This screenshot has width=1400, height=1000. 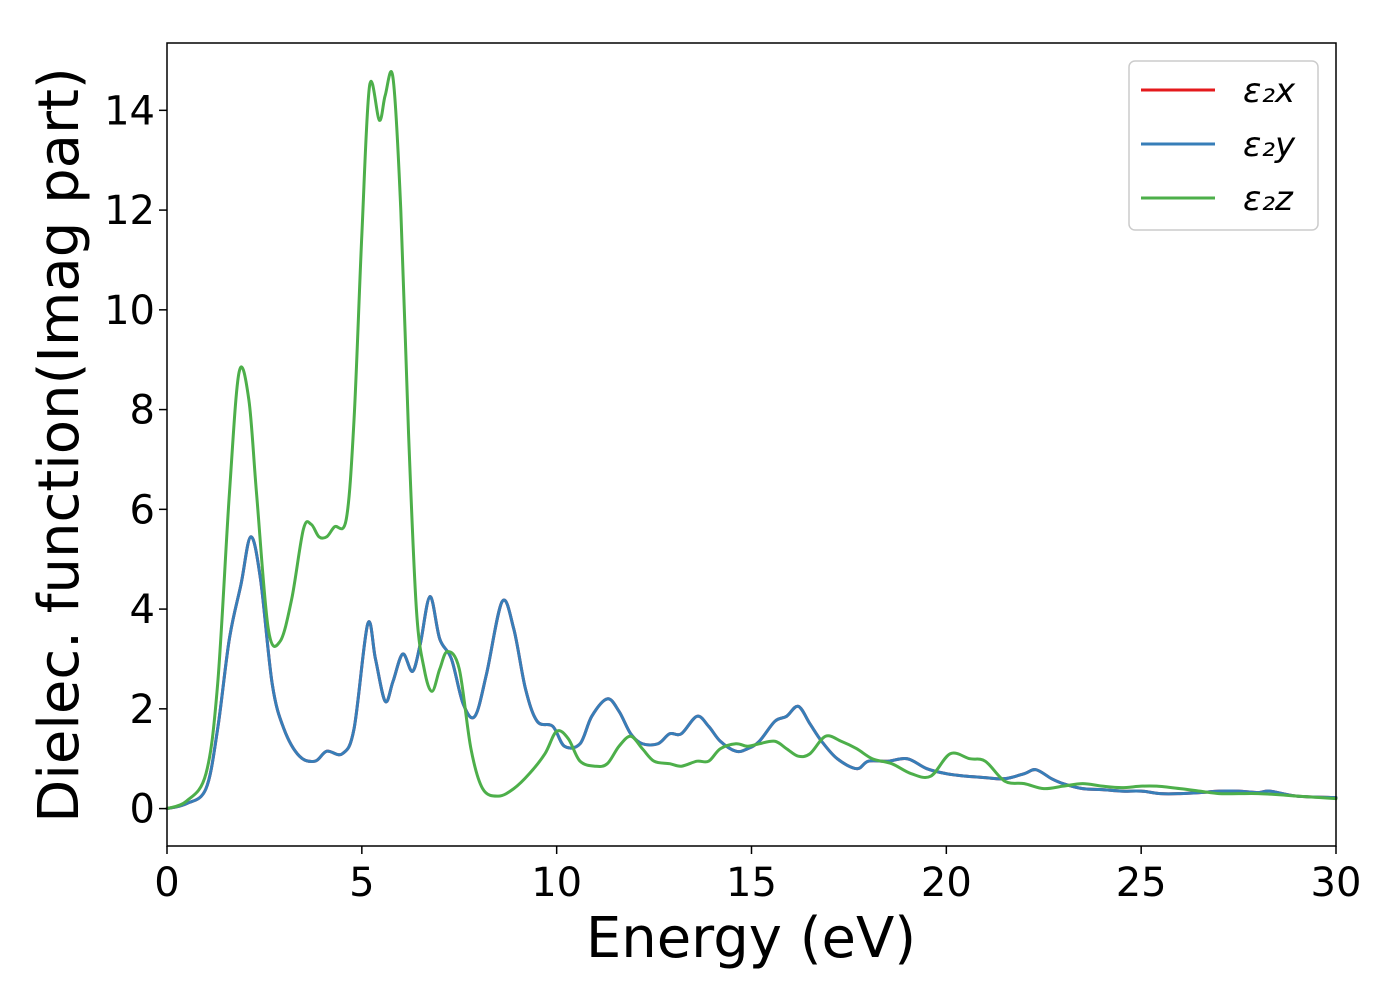 What do you see at coordinates (1268, 199) in the screenshot?
I see `legend-label-3: ε₂z` at bounding box center [1268, 199].